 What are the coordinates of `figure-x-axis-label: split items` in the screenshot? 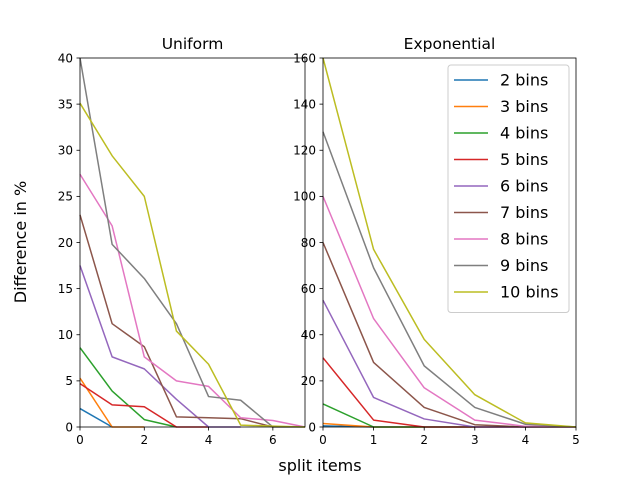 It's located at (319, 465).